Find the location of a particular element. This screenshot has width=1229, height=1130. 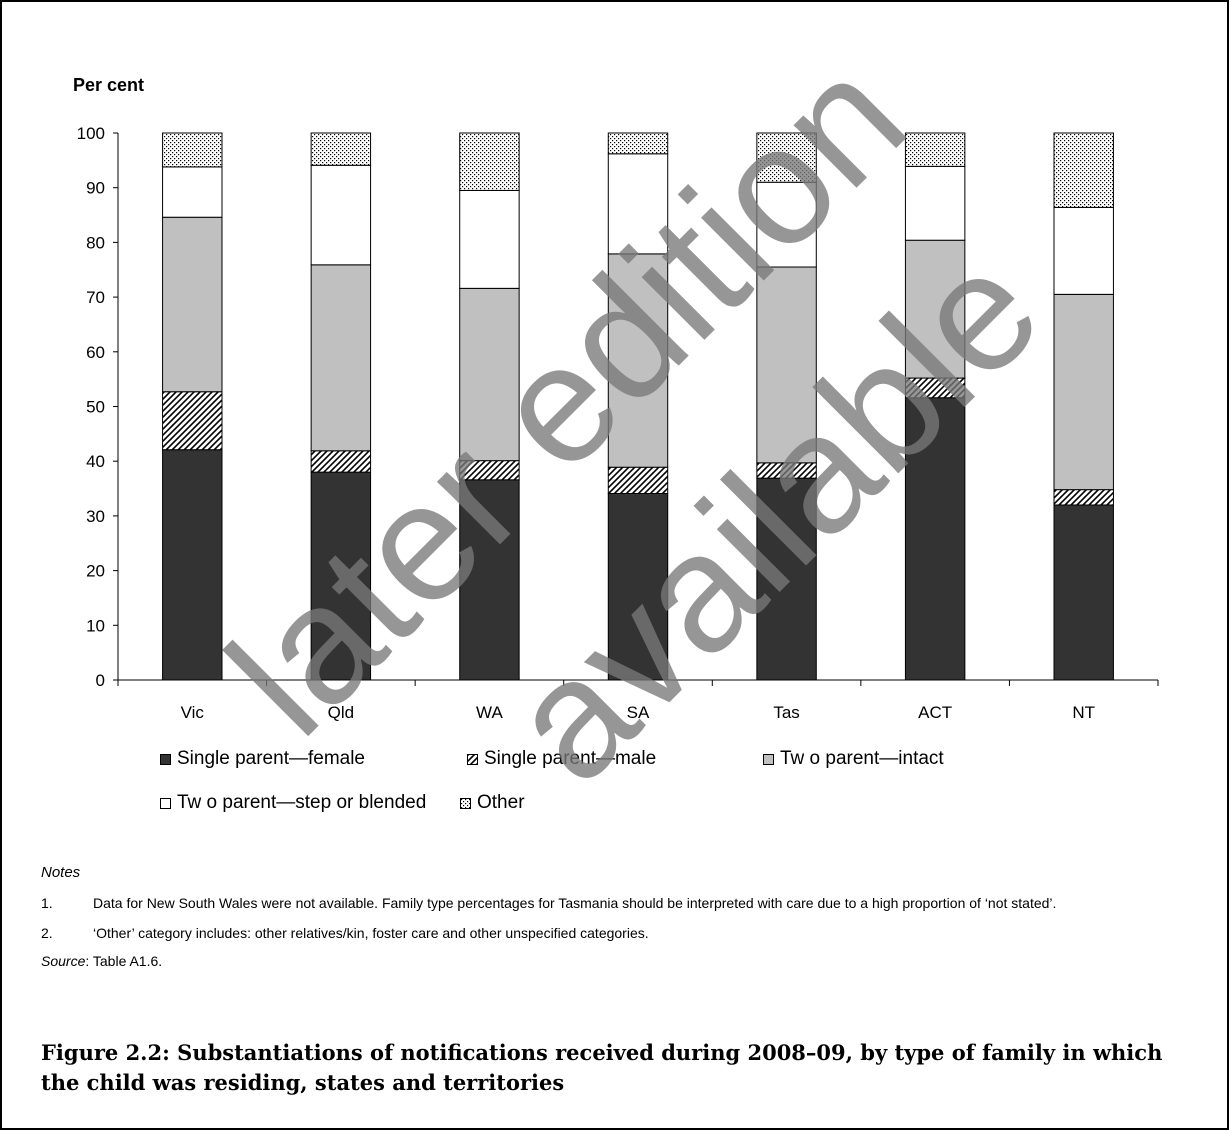

legend-label: Tw o parent—intact is located at coordinates (862, 758).